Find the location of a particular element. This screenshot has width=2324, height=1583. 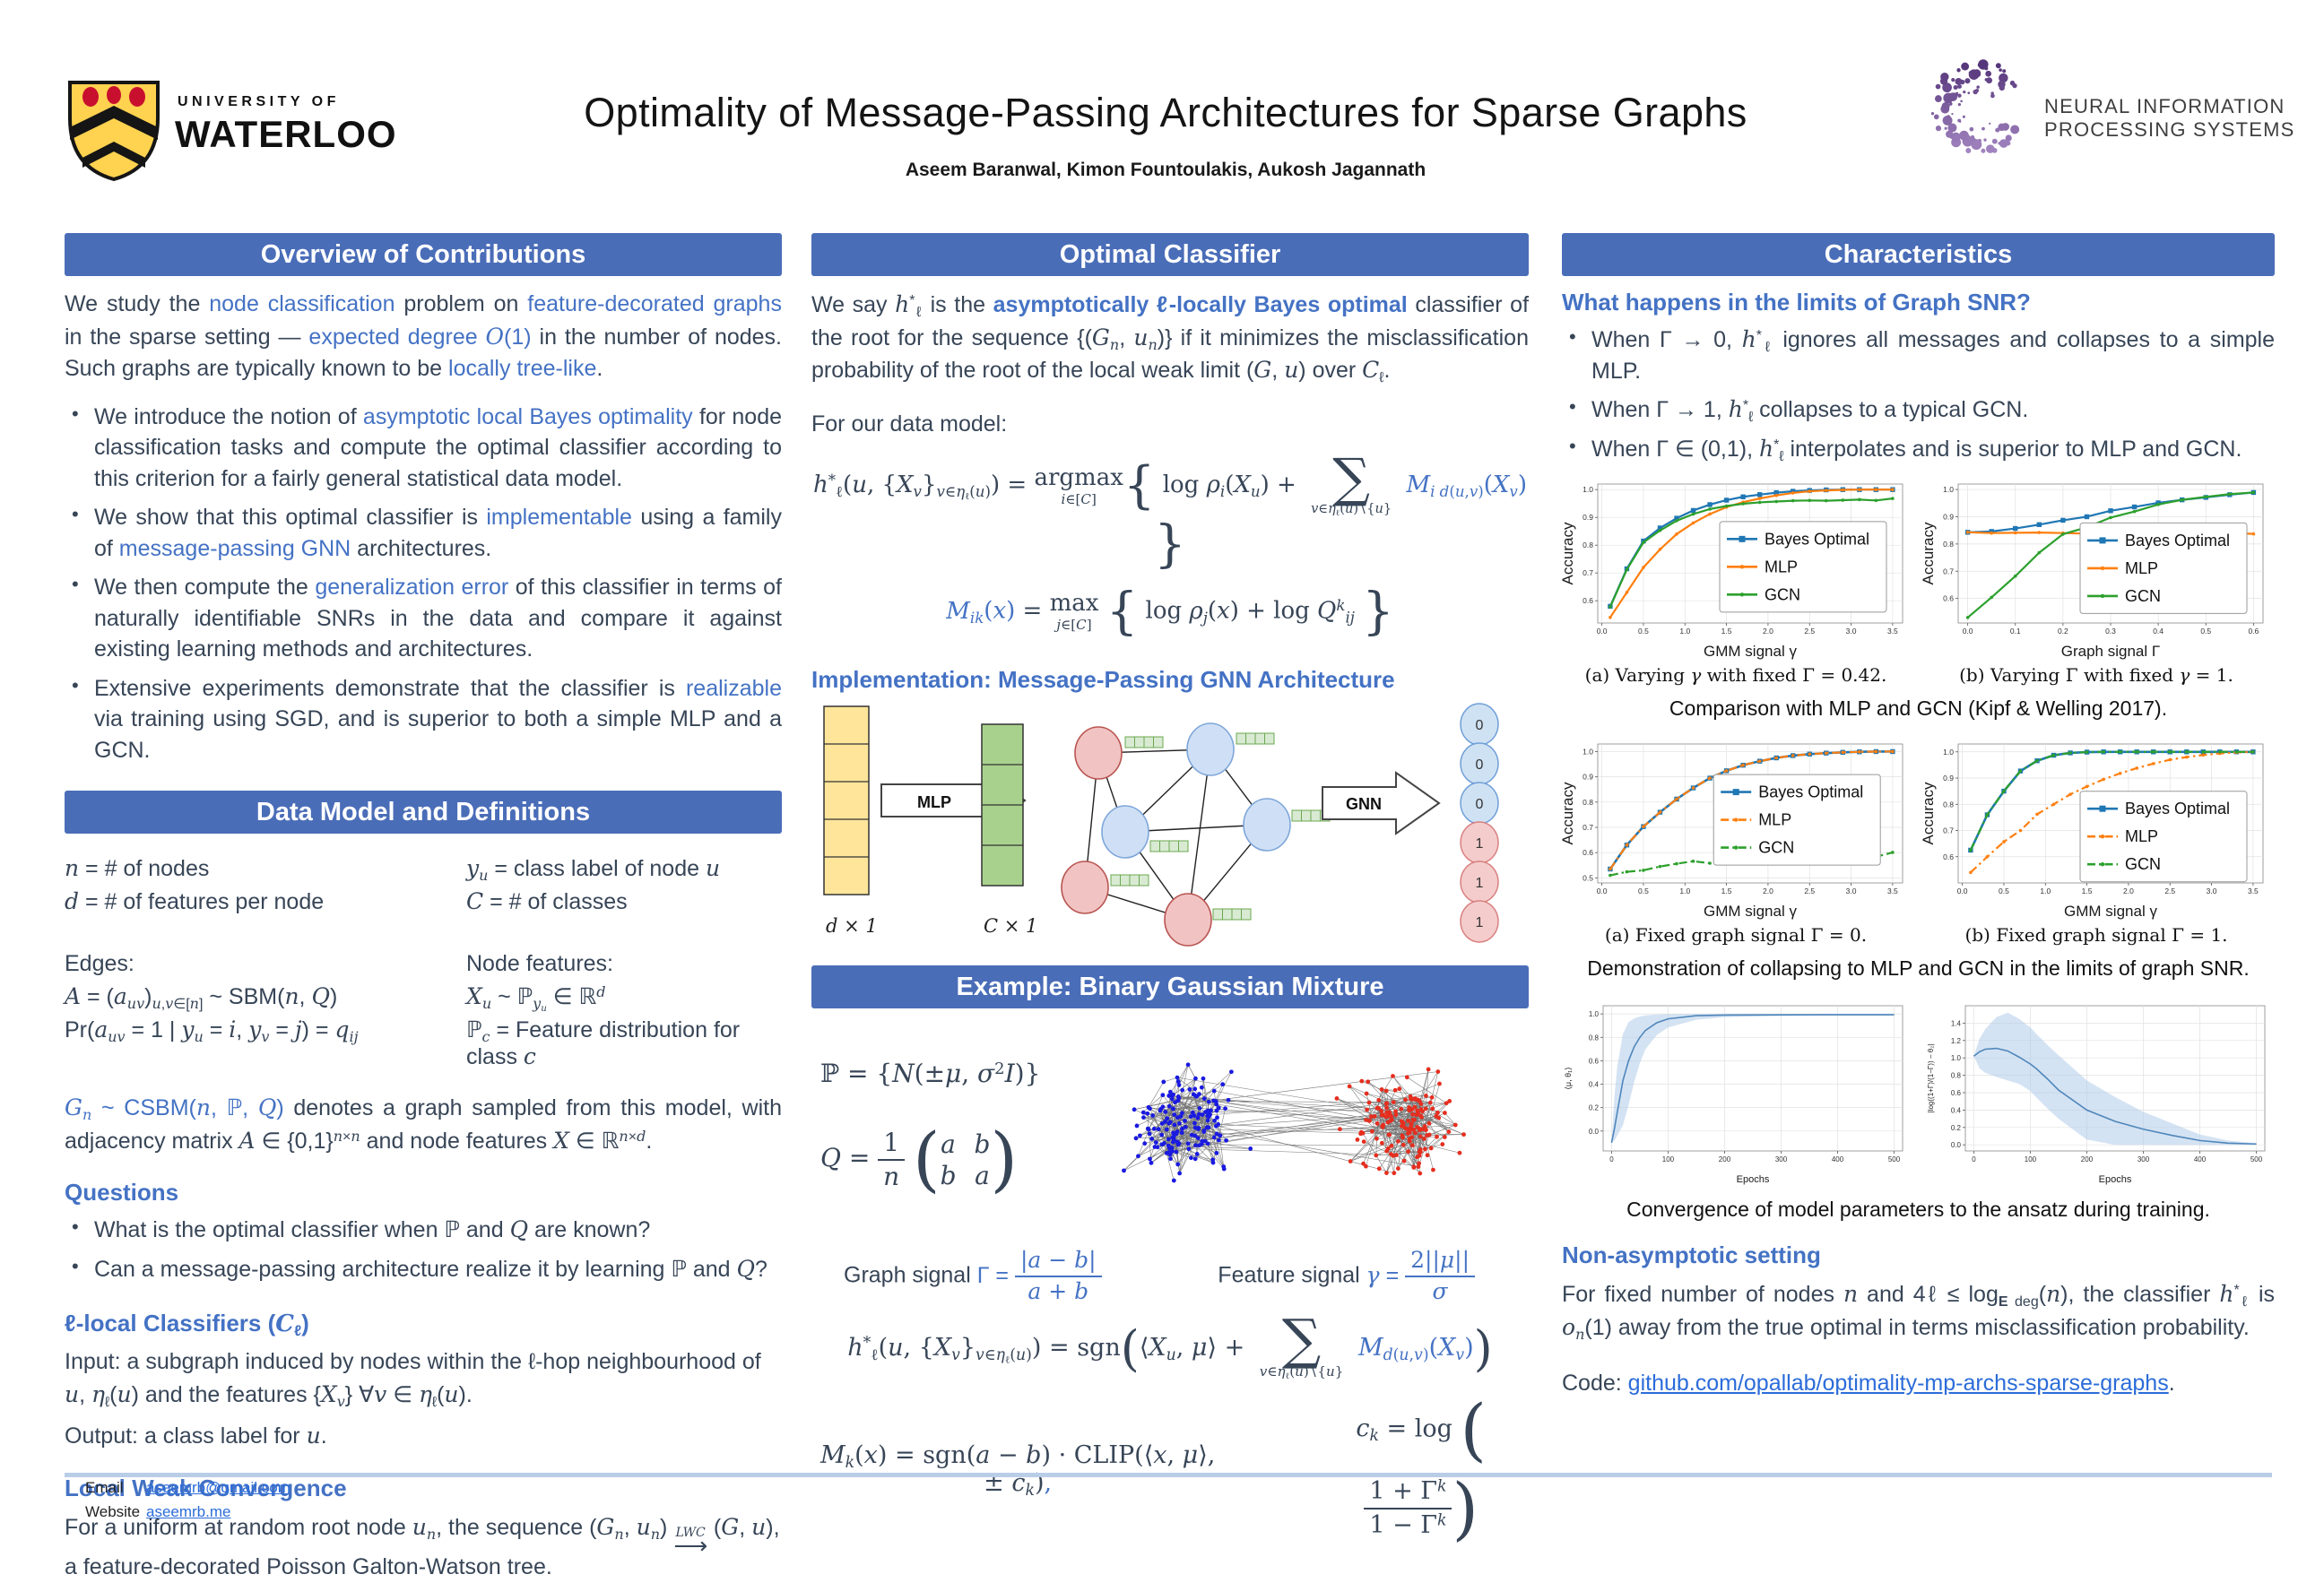

formula-clip: Mk(x) = sgn(a − b) · CLIP(⟨x, μ⟩, ± ck), is located at coordinates (1017, 1469).